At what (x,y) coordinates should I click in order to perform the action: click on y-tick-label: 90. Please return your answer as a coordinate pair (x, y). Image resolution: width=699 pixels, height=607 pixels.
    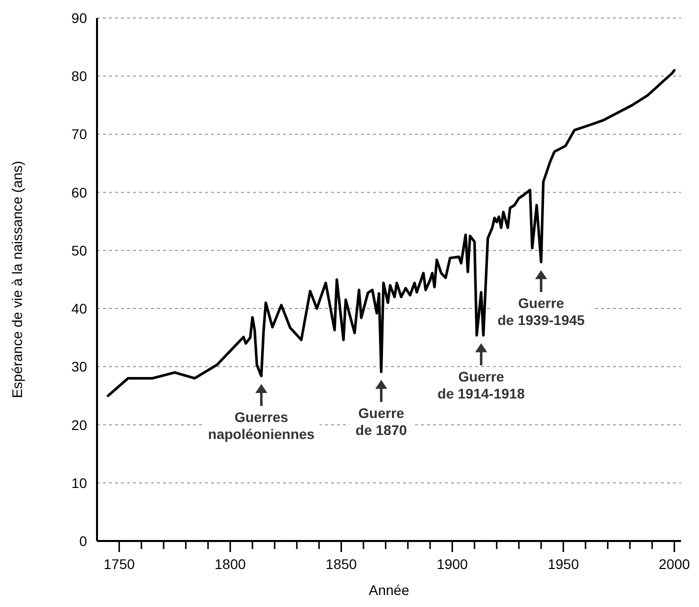
    Looking at the image, I should click on (79, 18).